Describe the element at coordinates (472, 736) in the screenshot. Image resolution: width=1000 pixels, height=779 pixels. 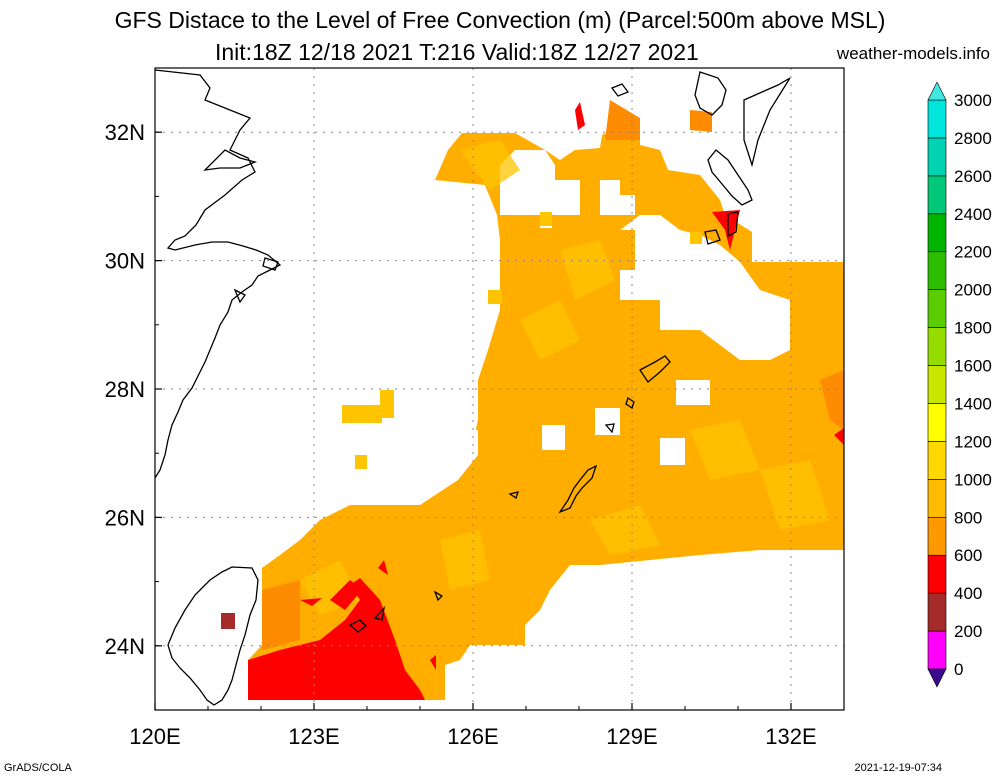
I see `lon-tick-label: 126E` at that location.